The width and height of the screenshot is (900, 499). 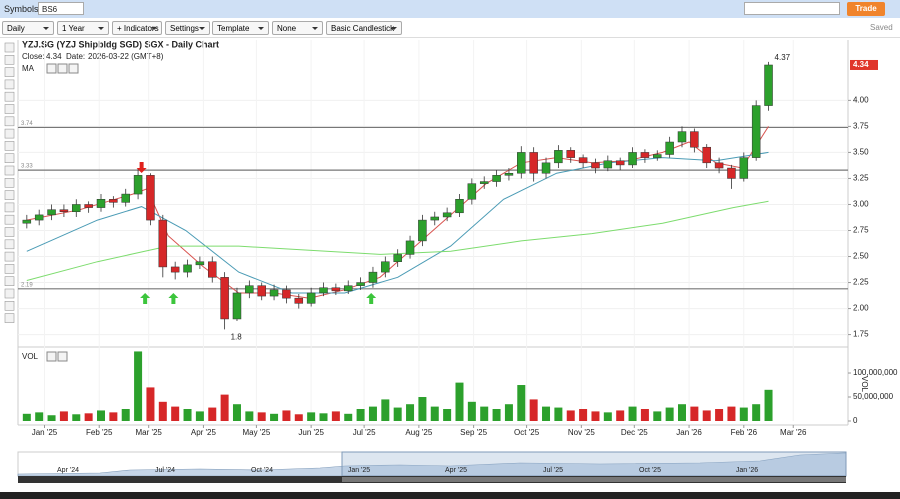 I want to click on navigator-label: Apr '25, so click(x=456, y=470).